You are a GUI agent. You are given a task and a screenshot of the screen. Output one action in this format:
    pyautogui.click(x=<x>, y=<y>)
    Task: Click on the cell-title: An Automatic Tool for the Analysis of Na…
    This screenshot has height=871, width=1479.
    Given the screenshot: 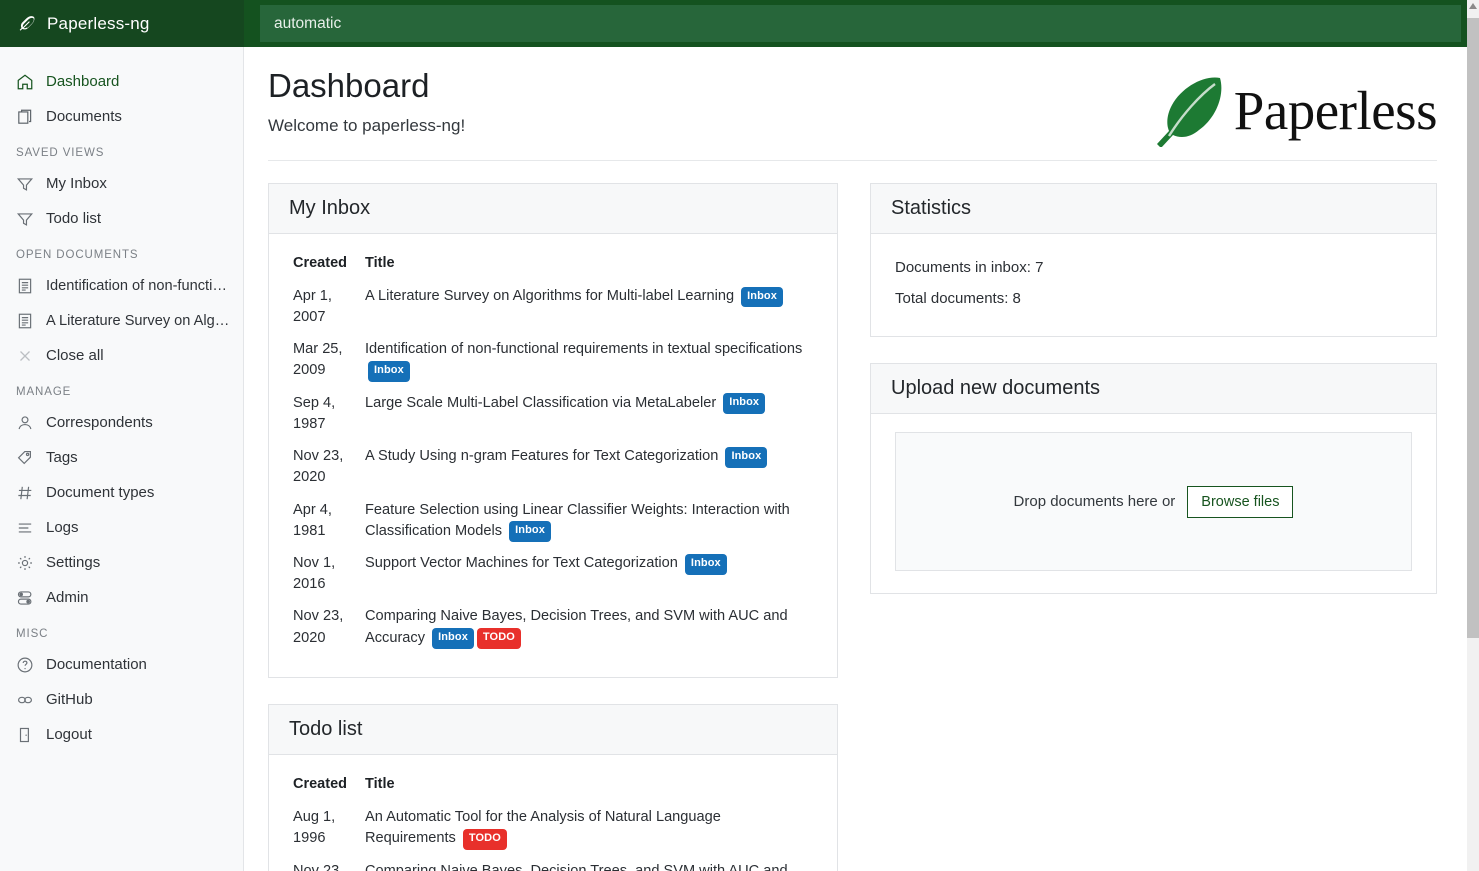 What is the action you would take?
    pyautogui.click(x=589, y=829)
    